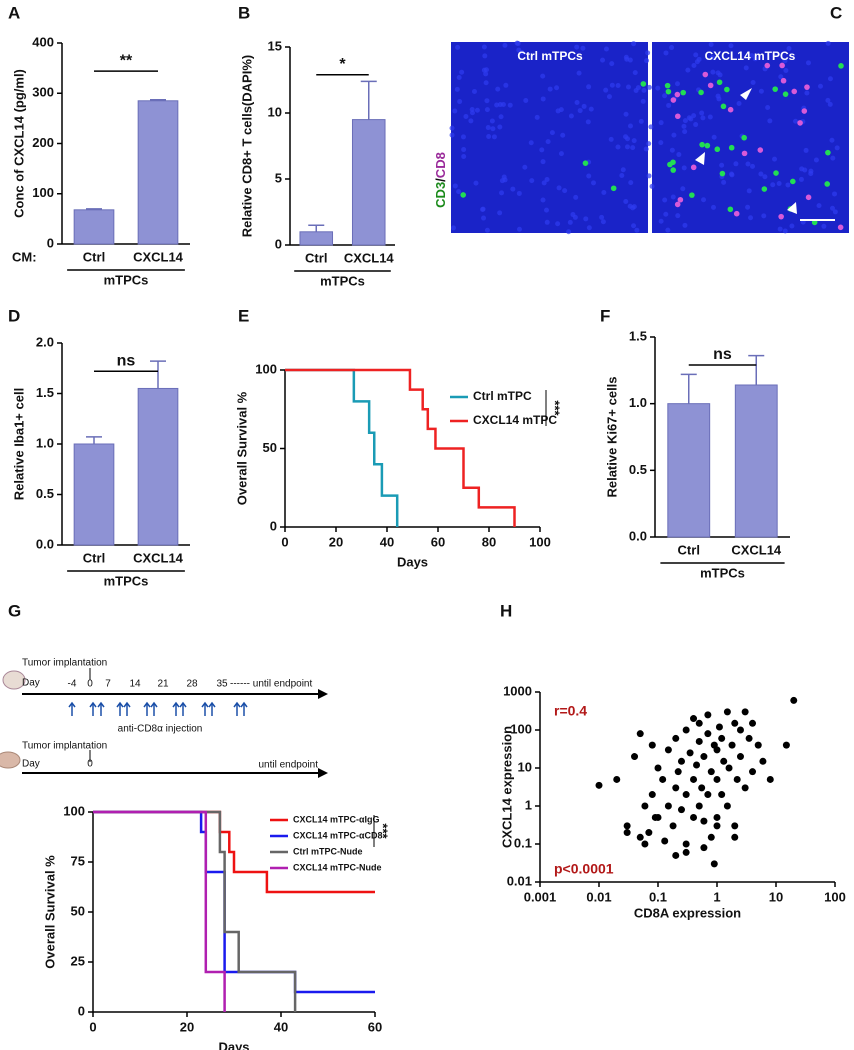  Describe the element at coordinates (163, 684) in the screenshot. I see `schematic-tick: 21` at that location.